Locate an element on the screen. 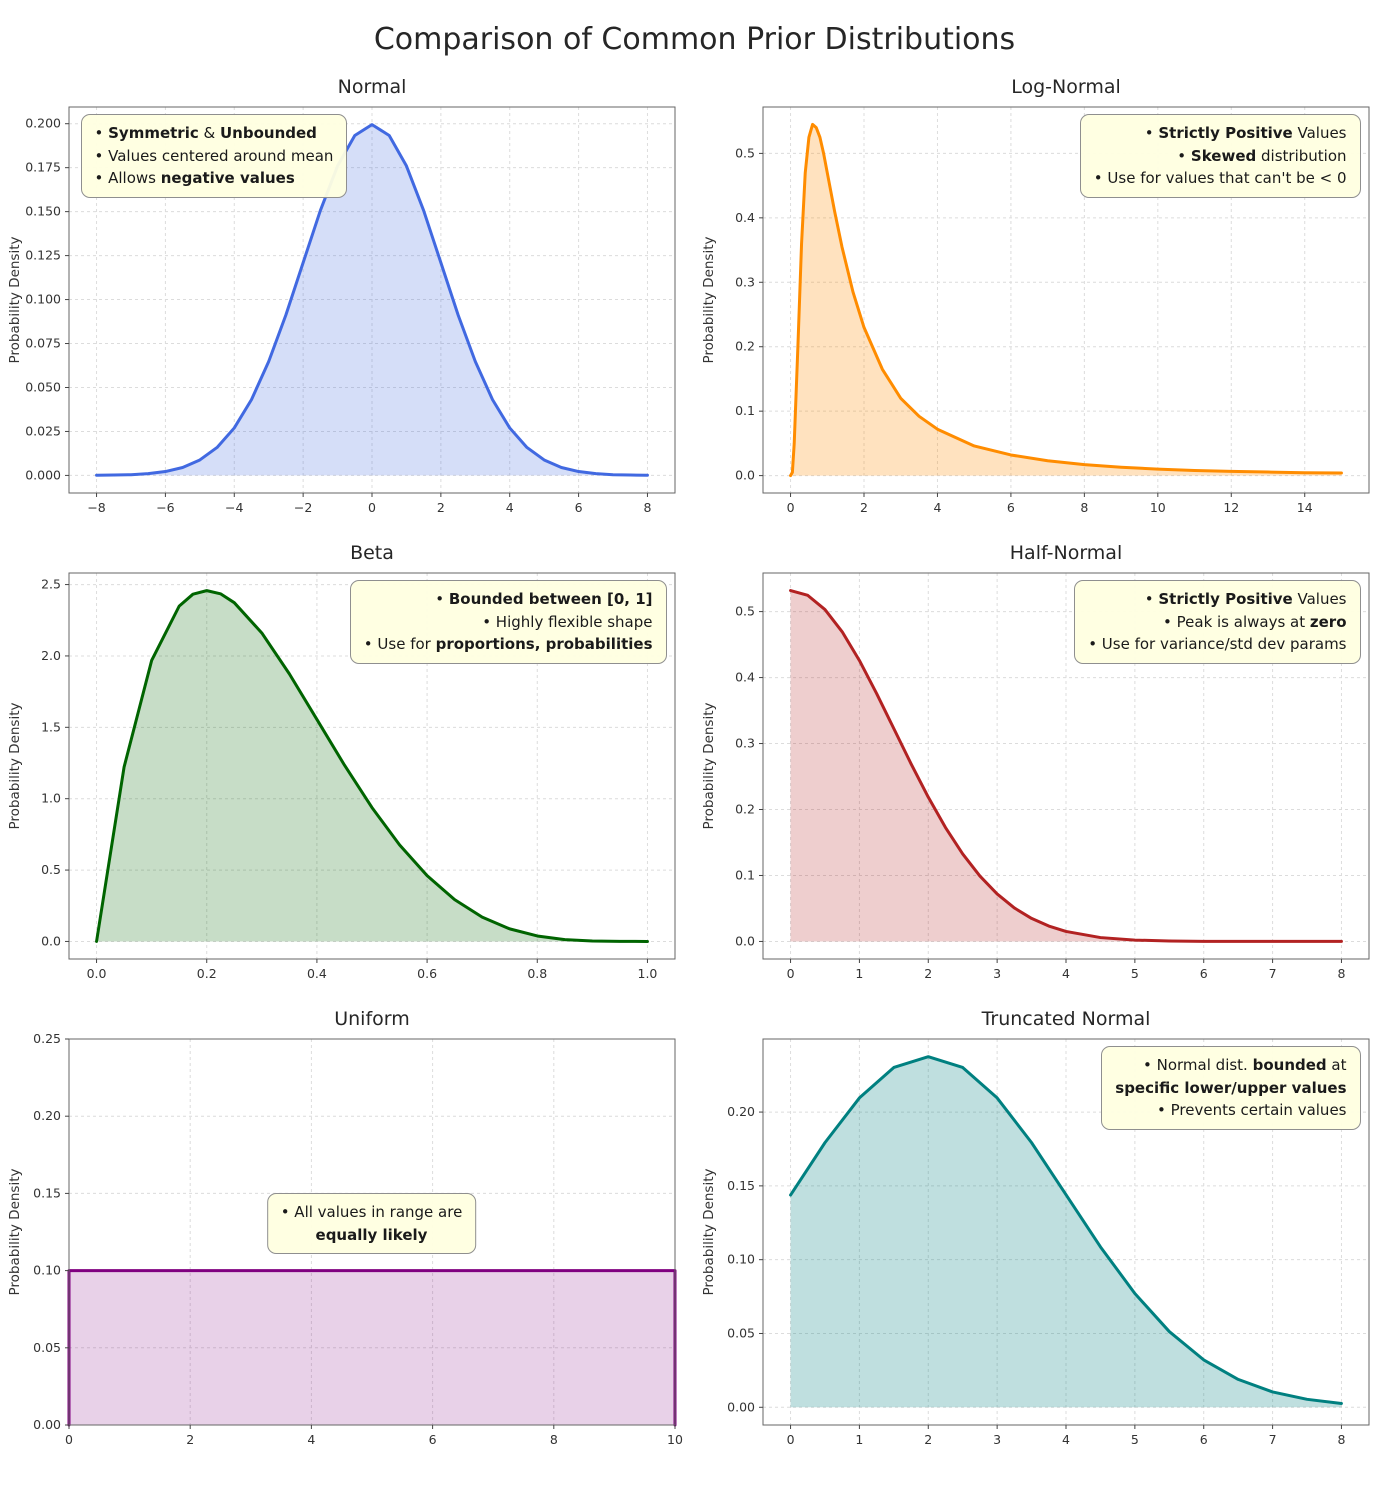 Image resolution: width=1389 pixels, height=1505 pixels. y-tick-label: 0.075 is located at coordinates (43, 343).